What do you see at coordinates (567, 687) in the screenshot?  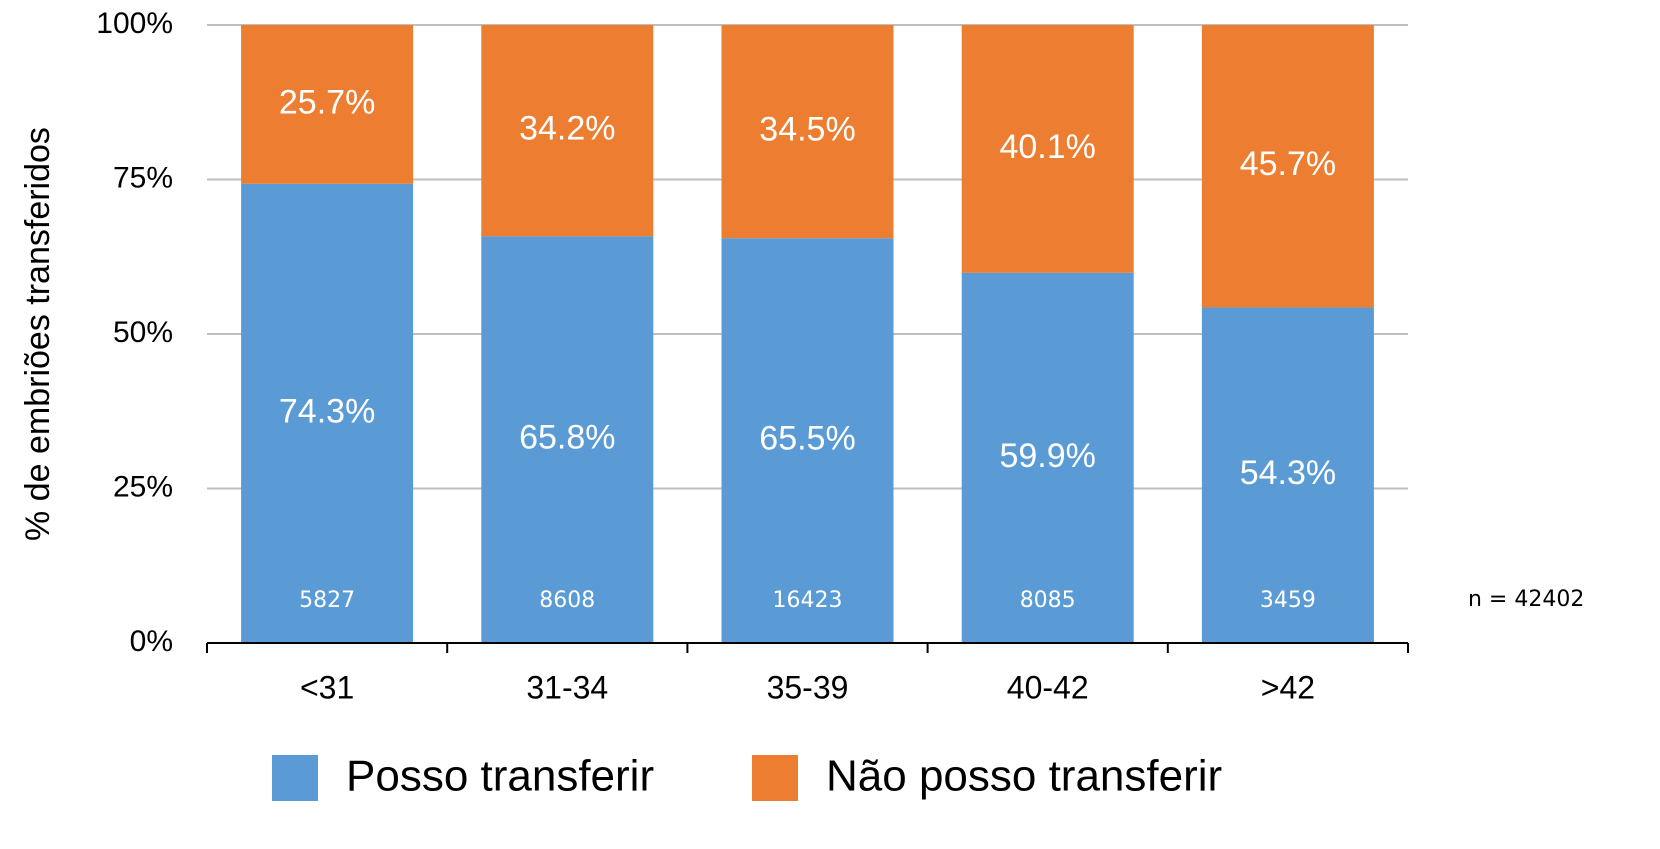 I see `x-tick-label: 31-34` at bounding box center [567, 687].